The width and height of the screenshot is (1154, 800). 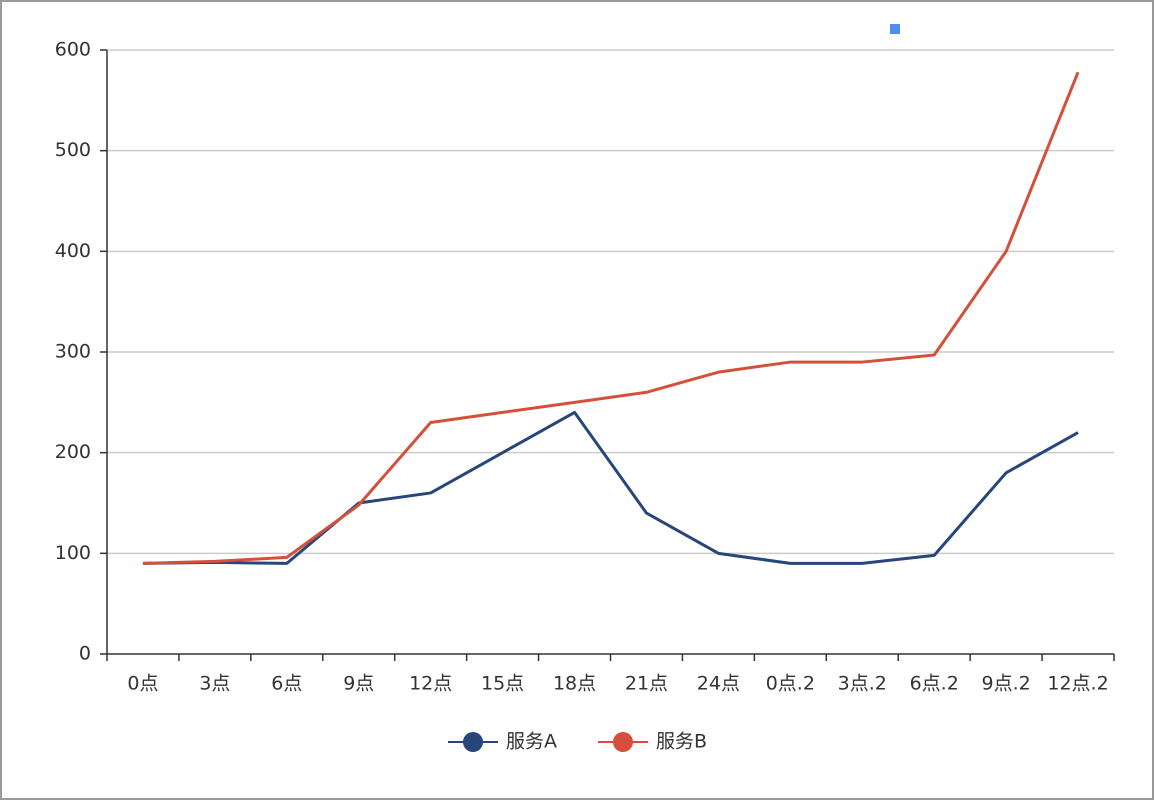 I want to click on y-tick-label: 400, so click(x=73, y=251).